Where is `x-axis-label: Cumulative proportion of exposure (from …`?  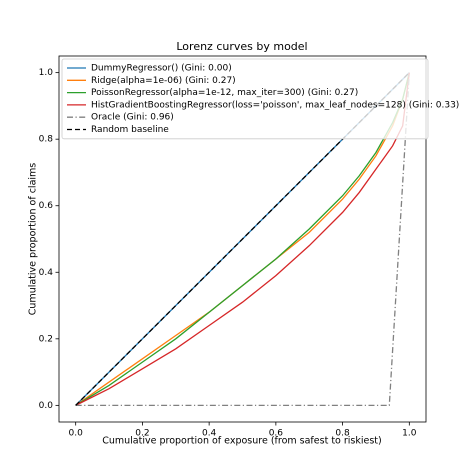
x-axis-label: Cumulative proportion of exposure (from … is located at coordinates (242, 441).